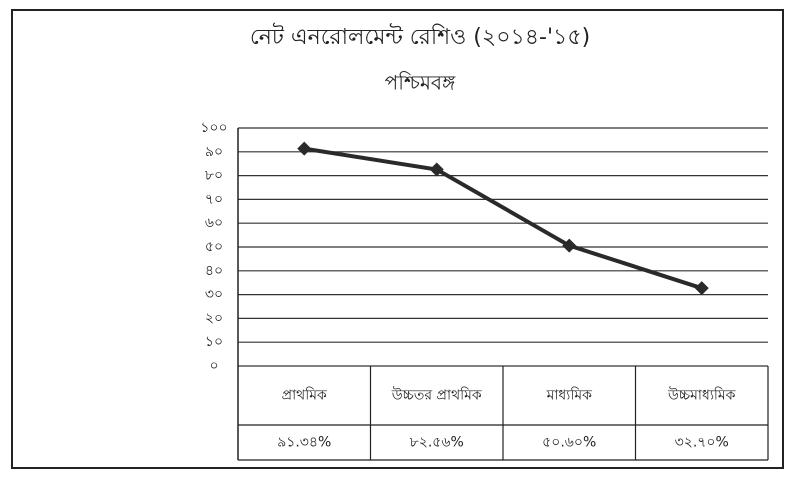 This screenshot has width=800, height=478. Describe the element at coordinates (214, 152) in the screenshot. I see `y-tick-label: ৯০` at that location.